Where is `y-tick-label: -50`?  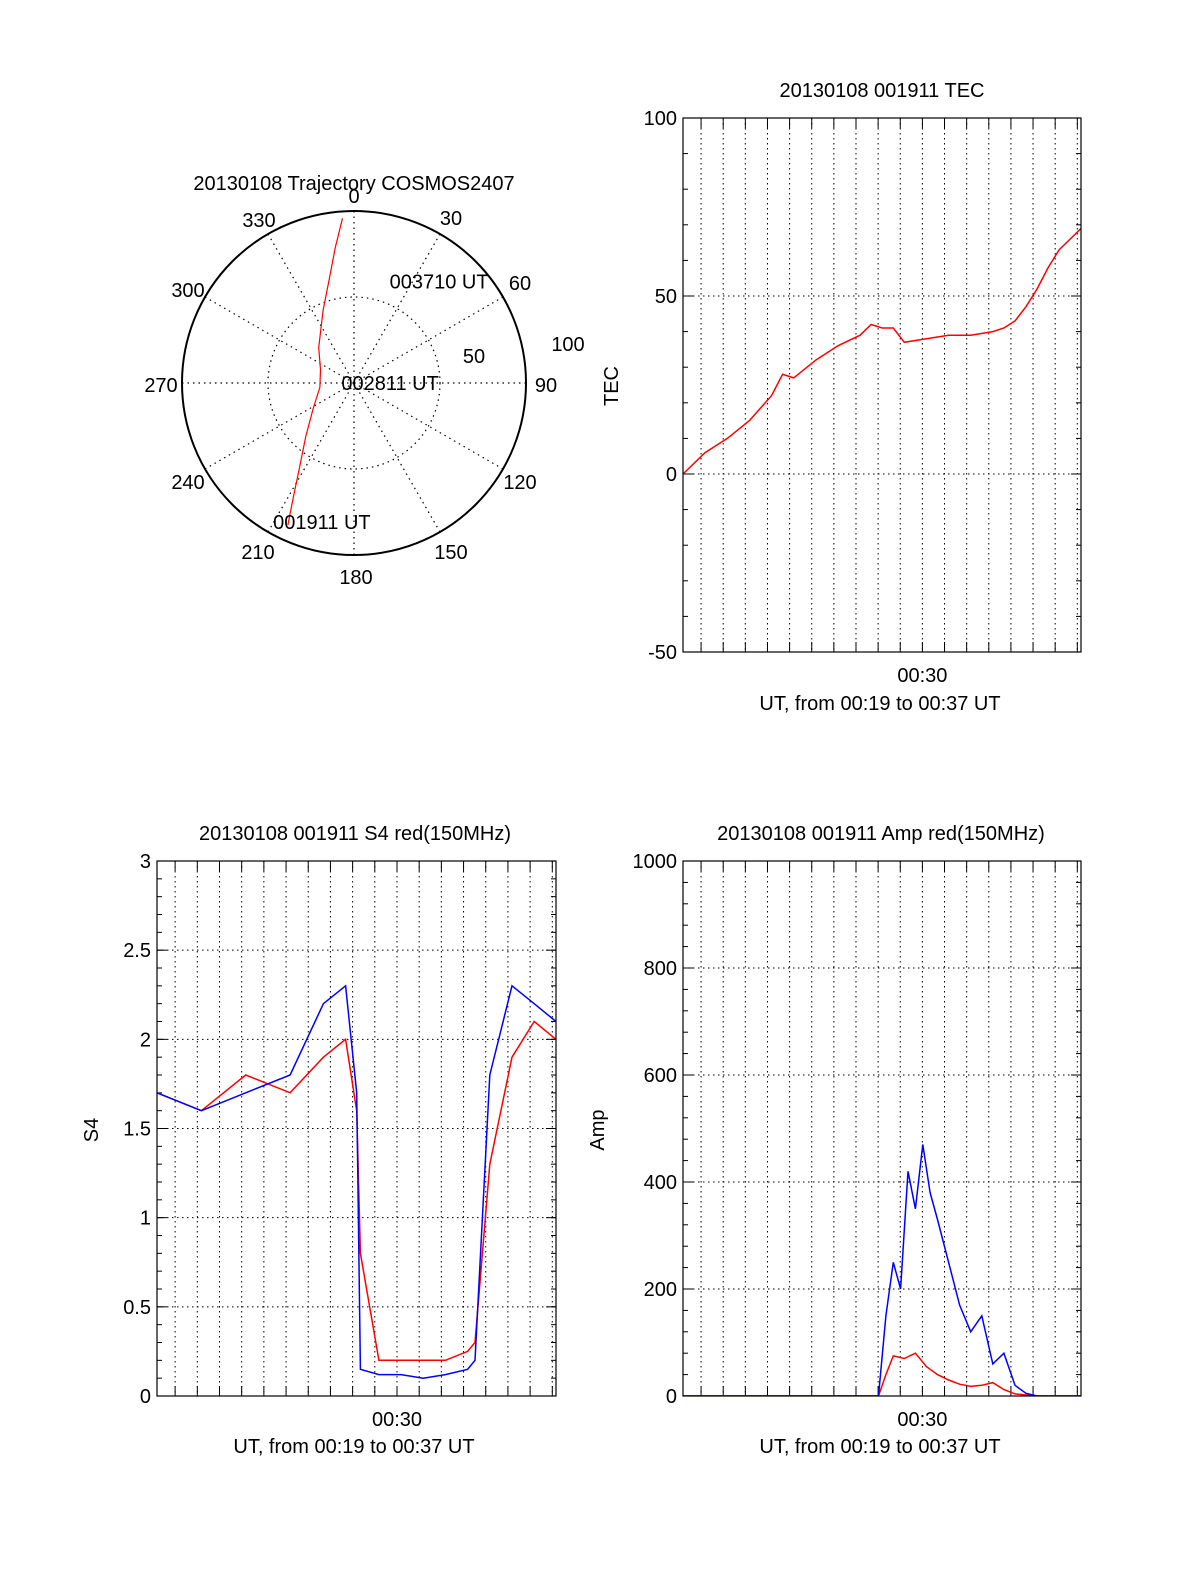 y-tick-label: -50 is located at coordinates (662, 653).